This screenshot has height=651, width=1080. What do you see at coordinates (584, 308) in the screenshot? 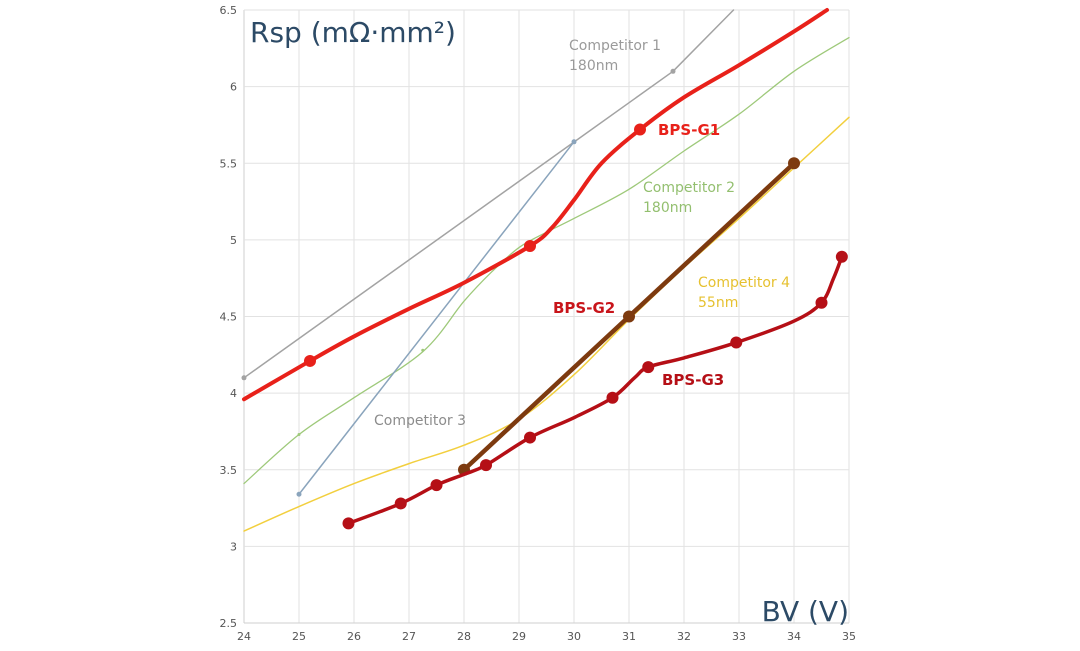
I see `label-bps-g2: BPS-G2` at bounding box center [584, 308].